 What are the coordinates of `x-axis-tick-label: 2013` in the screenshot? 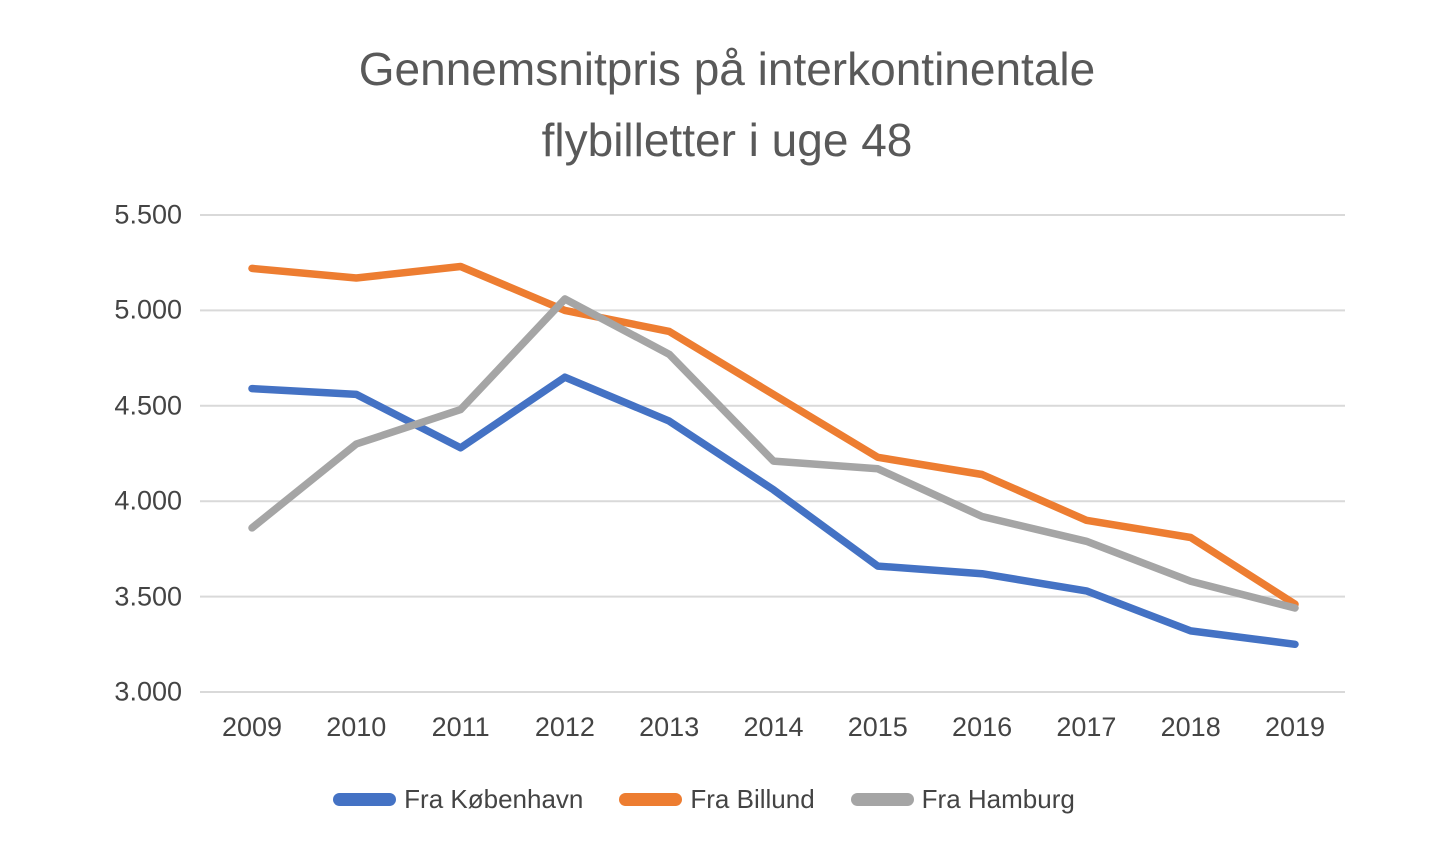 It's located at (669, 727).